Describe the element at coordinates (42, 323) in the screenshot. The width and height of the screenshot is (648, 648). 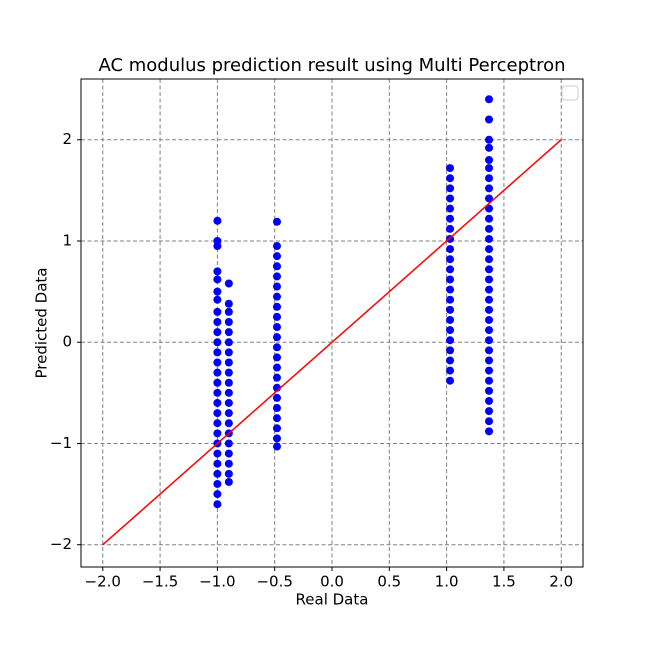
I see `y-axis-label: Predicted Data` at that location.